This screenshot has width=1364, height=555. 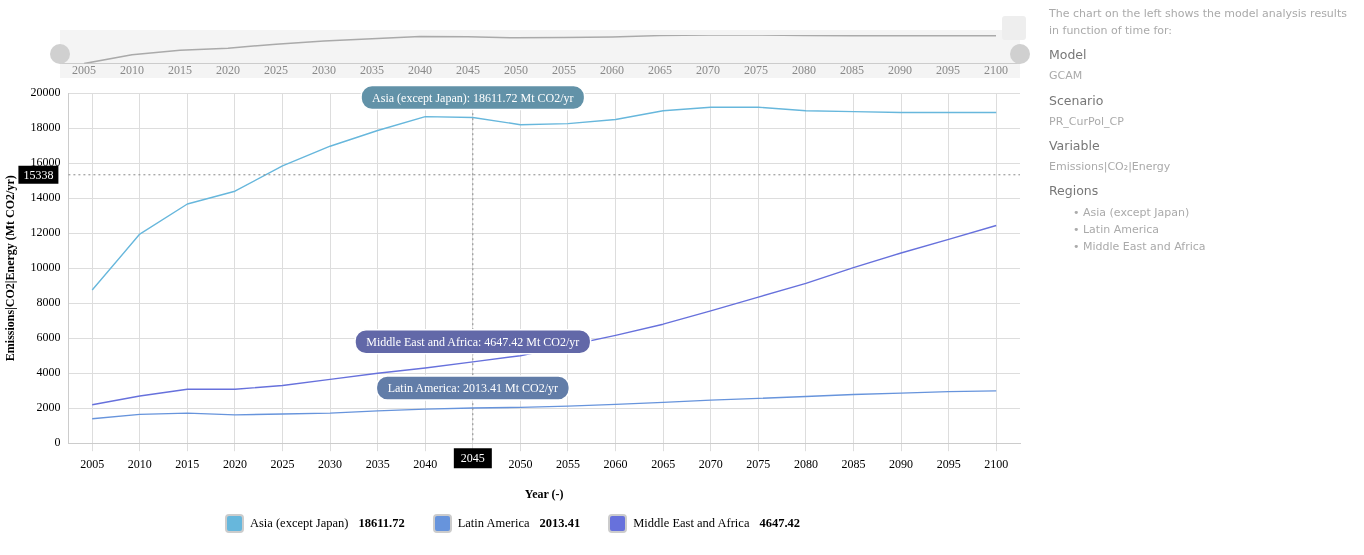 What do you see at coordinates (48, 302) in the screenshot?
I see `y-tick-label: 8000` at bounding box center [48, 302].